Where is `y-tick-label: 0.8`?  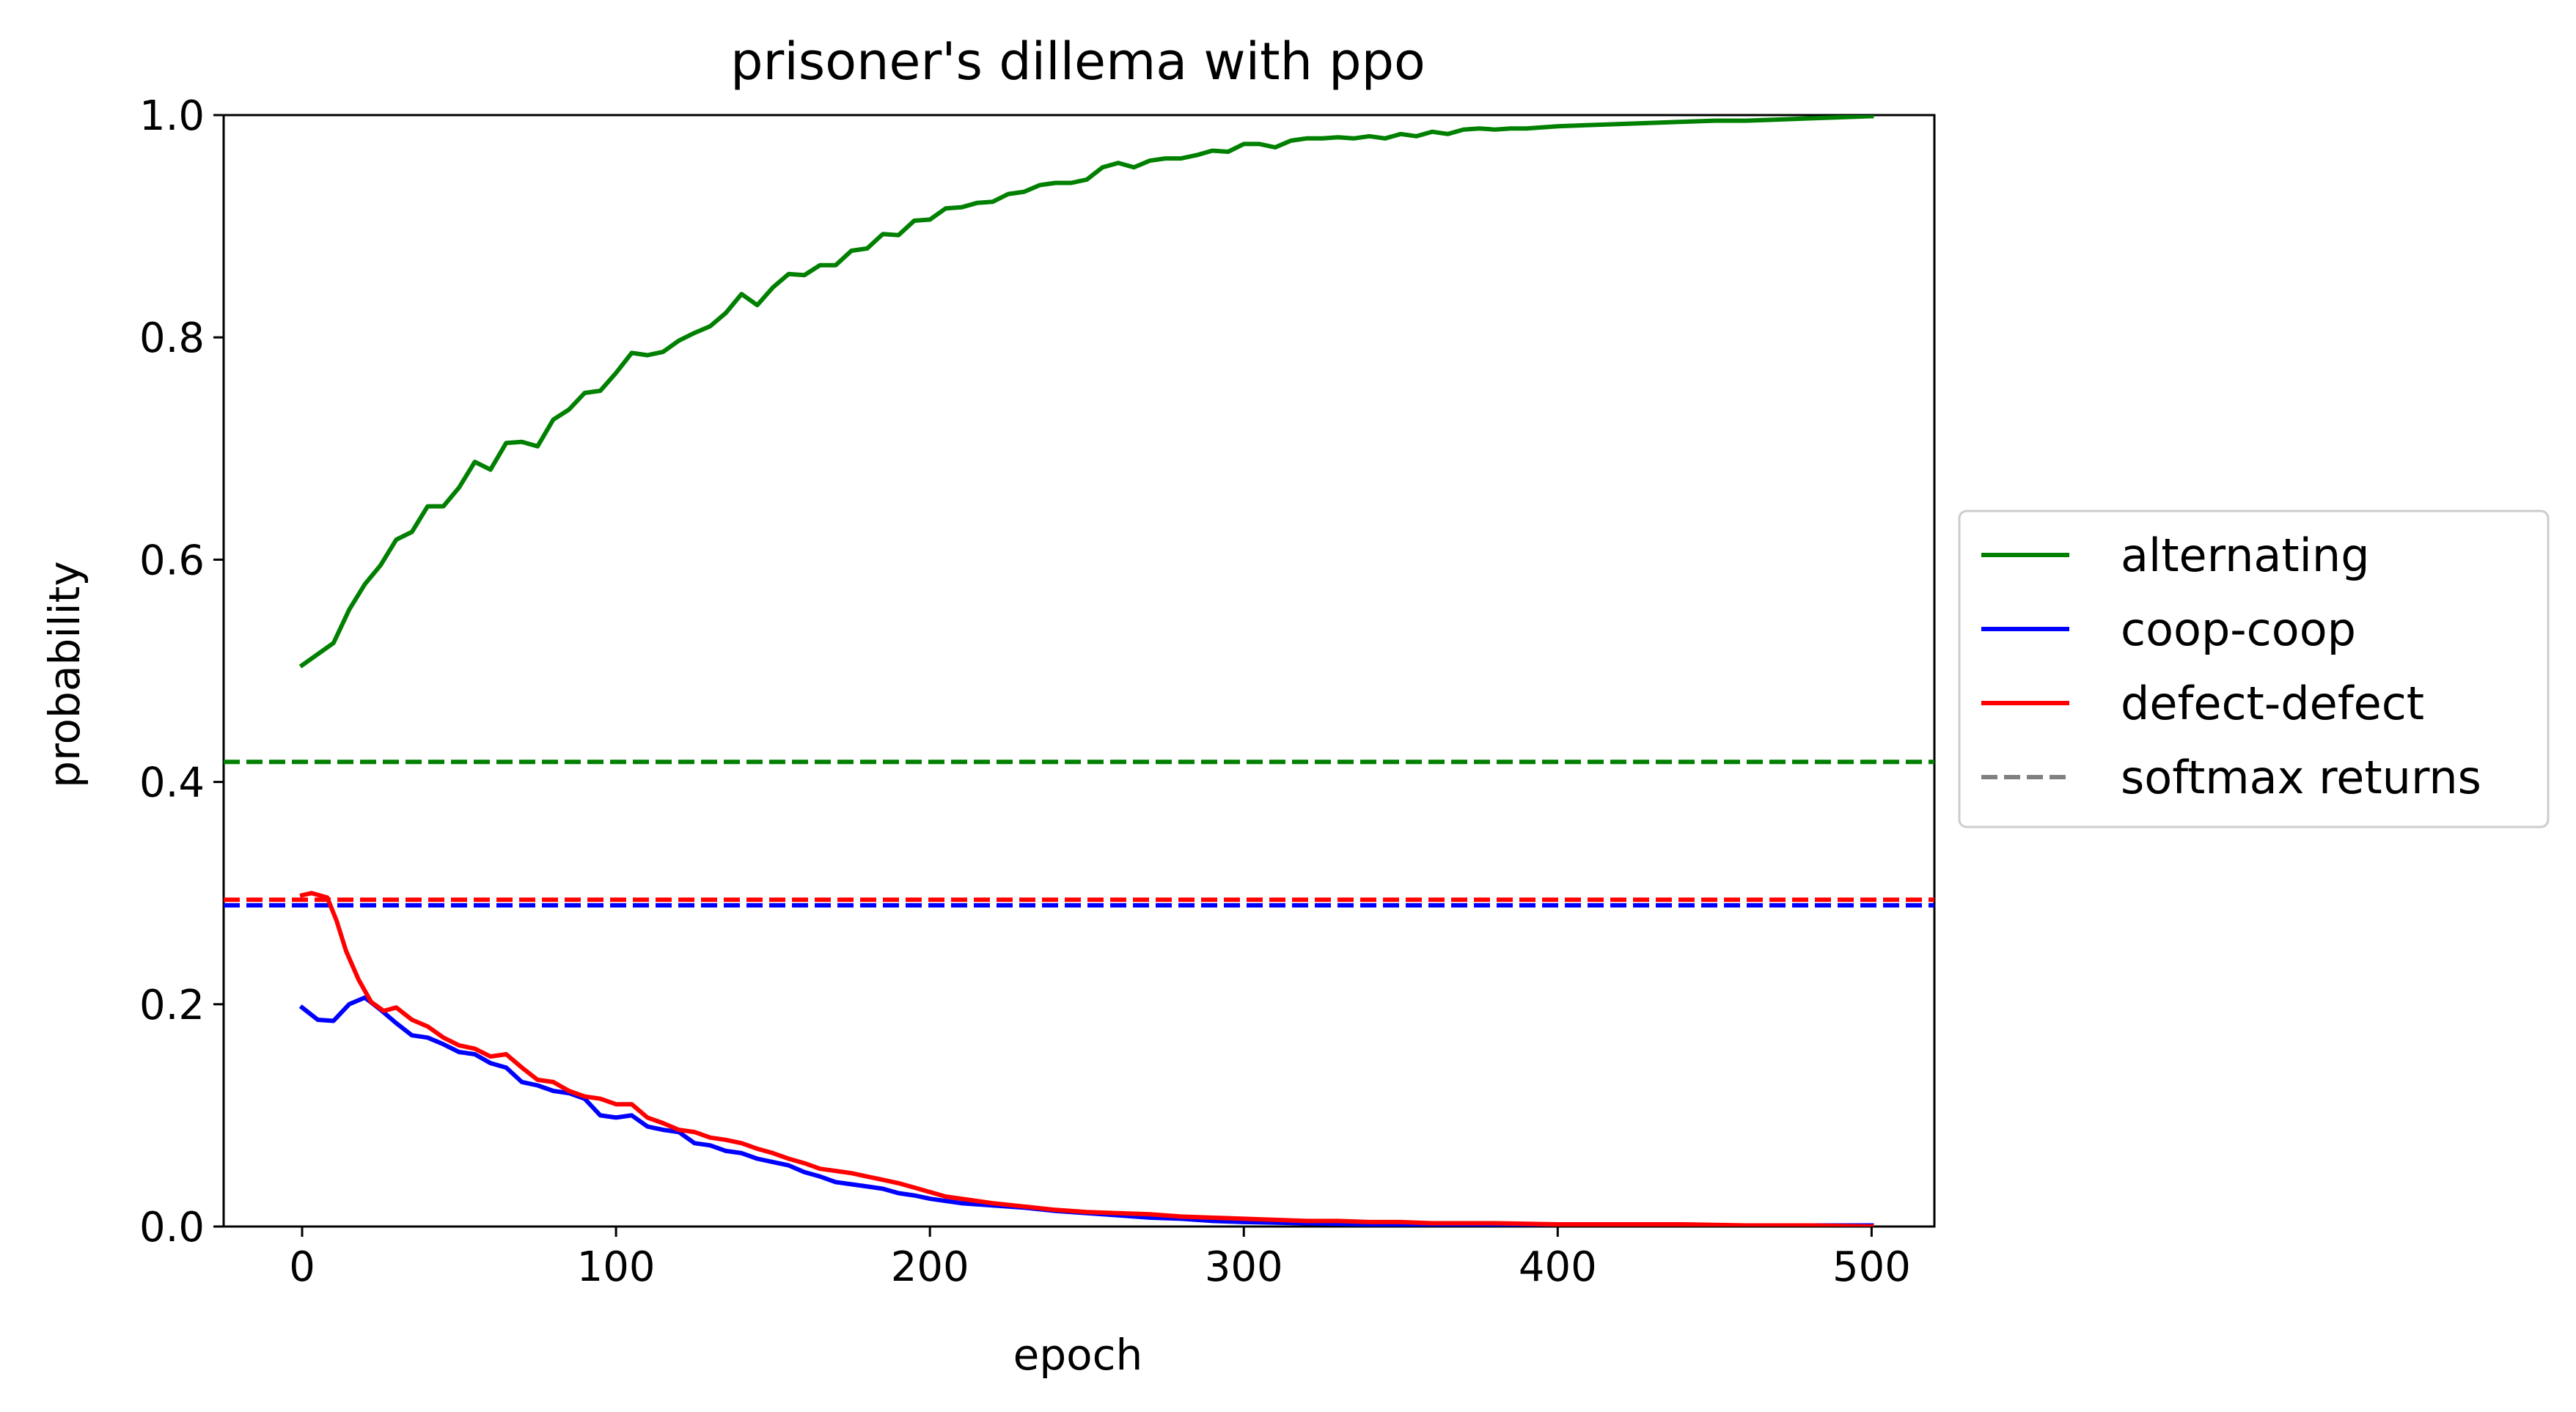
y-tick-label: 0.8 is located at coordinates (172, 338).